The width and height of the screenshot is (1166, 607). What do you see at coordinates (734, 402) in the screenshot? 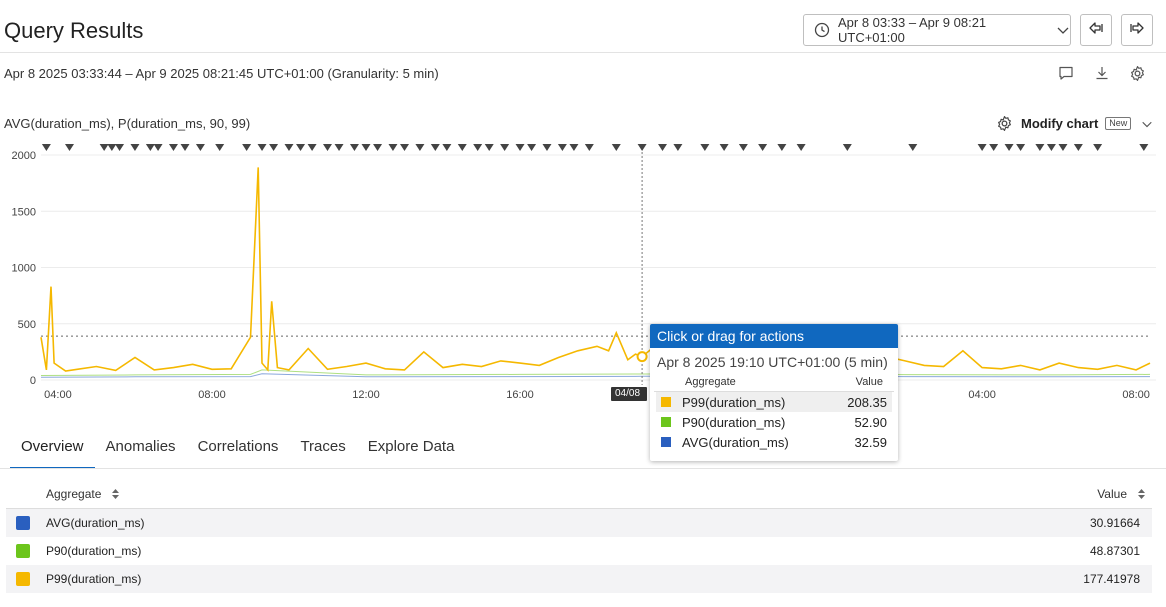
I see `tooltip-row-name: P99(duration_ms)` at bounding box center [734, 402].